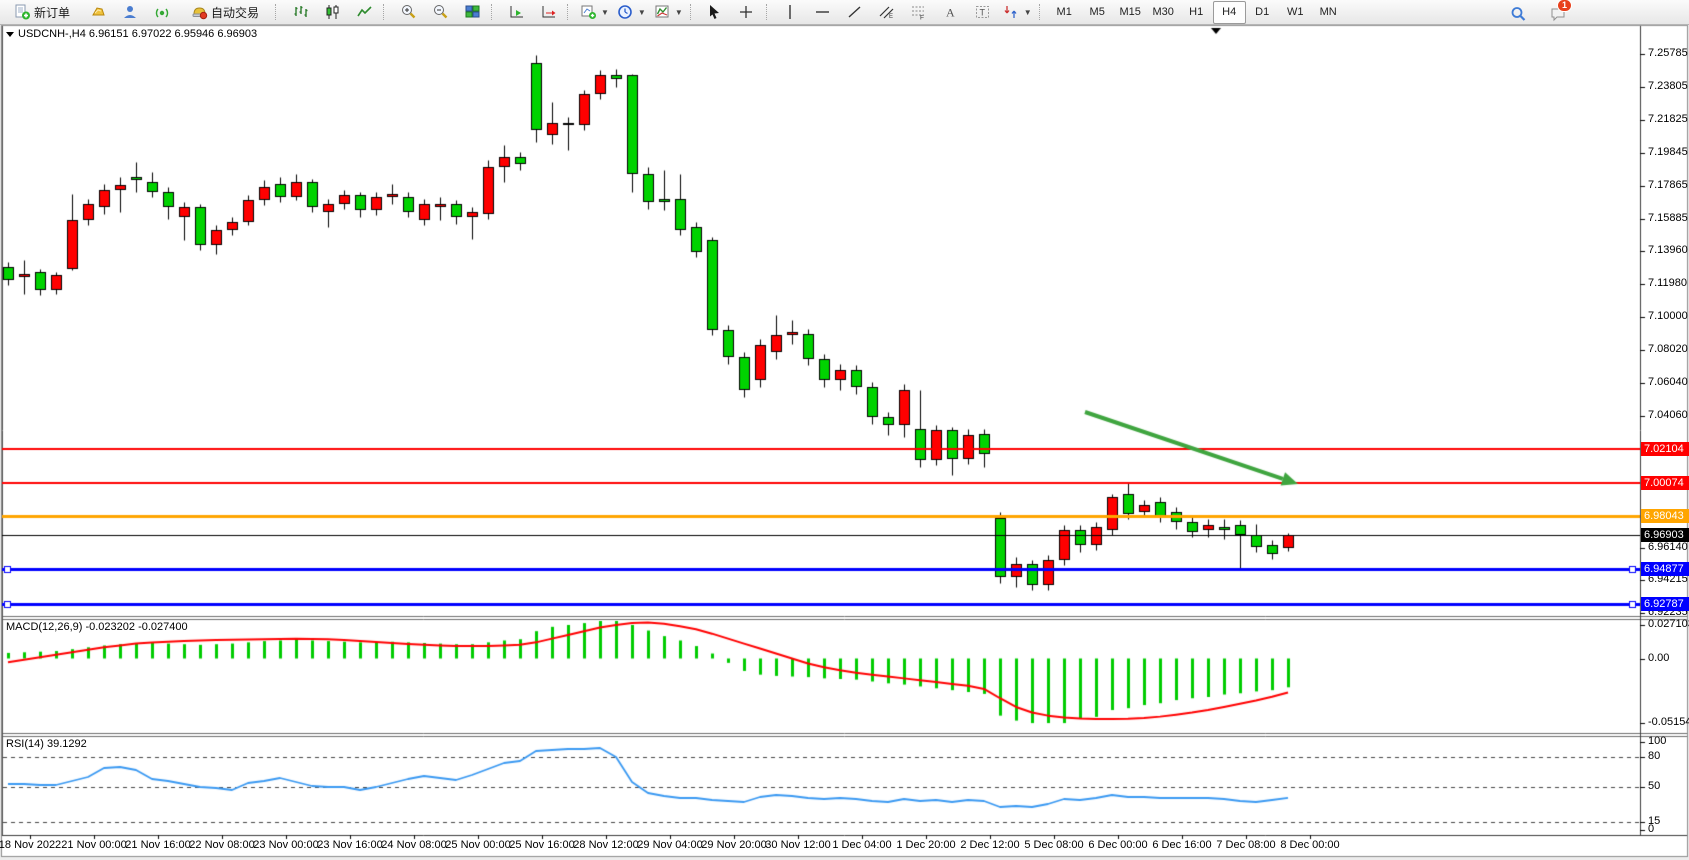 The image size is (1689, 860). Describe the element at coordinates (97, 627) in the screenshot. I see `macd-label: MACD(12,26,9) -0.023202 -0.027400` at that location.